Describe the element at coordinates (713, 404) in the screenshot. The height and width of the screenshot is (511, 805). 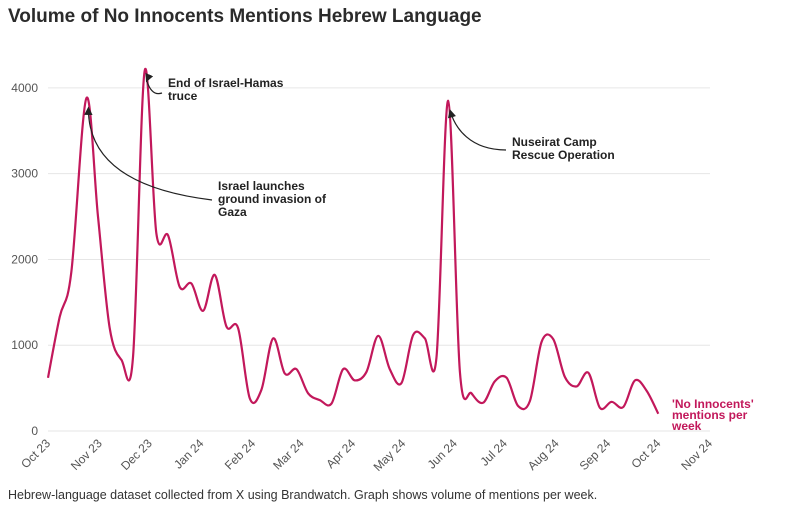
I see `series-label-line: 'No Innocents'` at that location.